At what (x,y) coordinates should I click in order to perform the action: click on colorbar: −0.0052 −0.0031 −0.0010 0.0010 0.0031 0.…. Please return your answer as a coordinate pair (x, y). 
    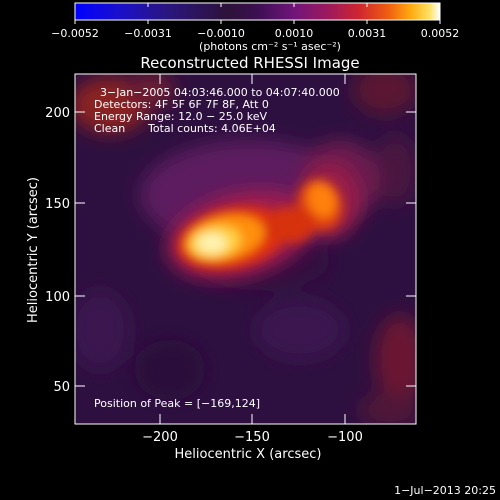
    Looking at the image, I should click on (255, 27).